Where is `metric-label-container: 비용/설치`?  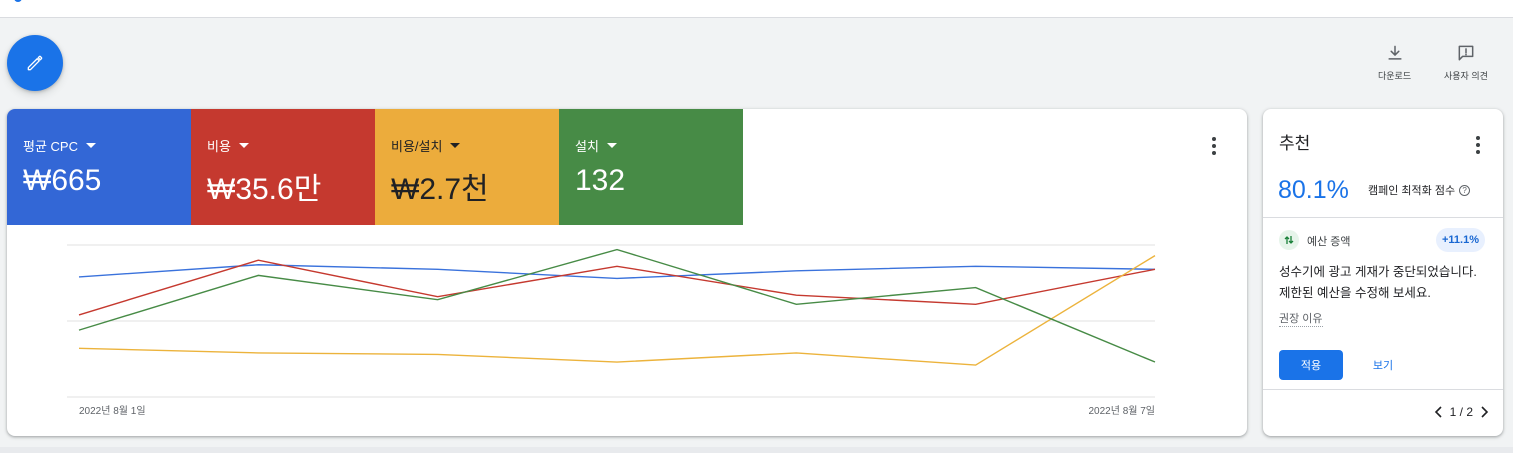 metric-label-container: 비용/설치 is located at coordinates (426, 145).